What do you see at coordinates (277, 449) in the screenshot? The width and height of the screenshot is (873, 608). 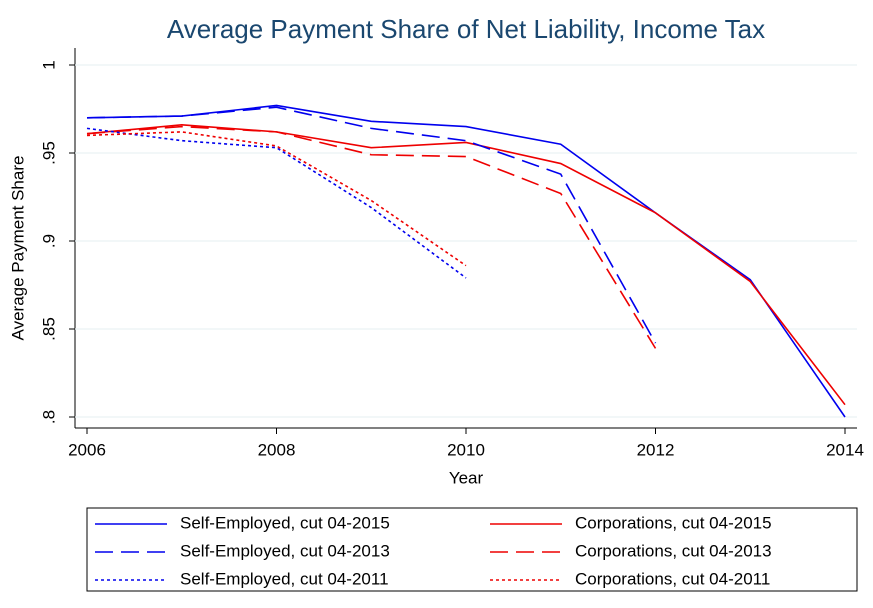 I see `x-tick-label: 2008` at bounding box center [277, 449].